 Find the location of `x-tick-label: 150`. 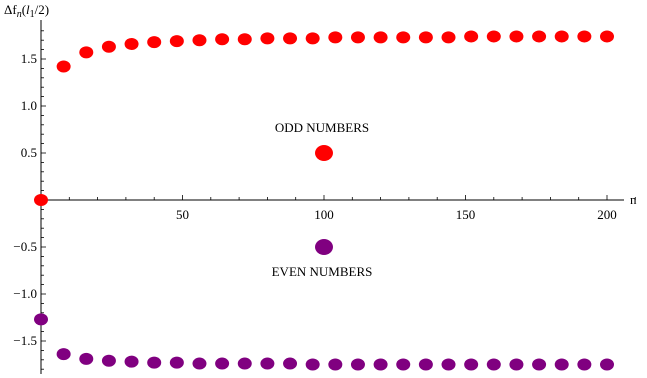

x-tick-label: 150 is located at coordinates (466, 214).